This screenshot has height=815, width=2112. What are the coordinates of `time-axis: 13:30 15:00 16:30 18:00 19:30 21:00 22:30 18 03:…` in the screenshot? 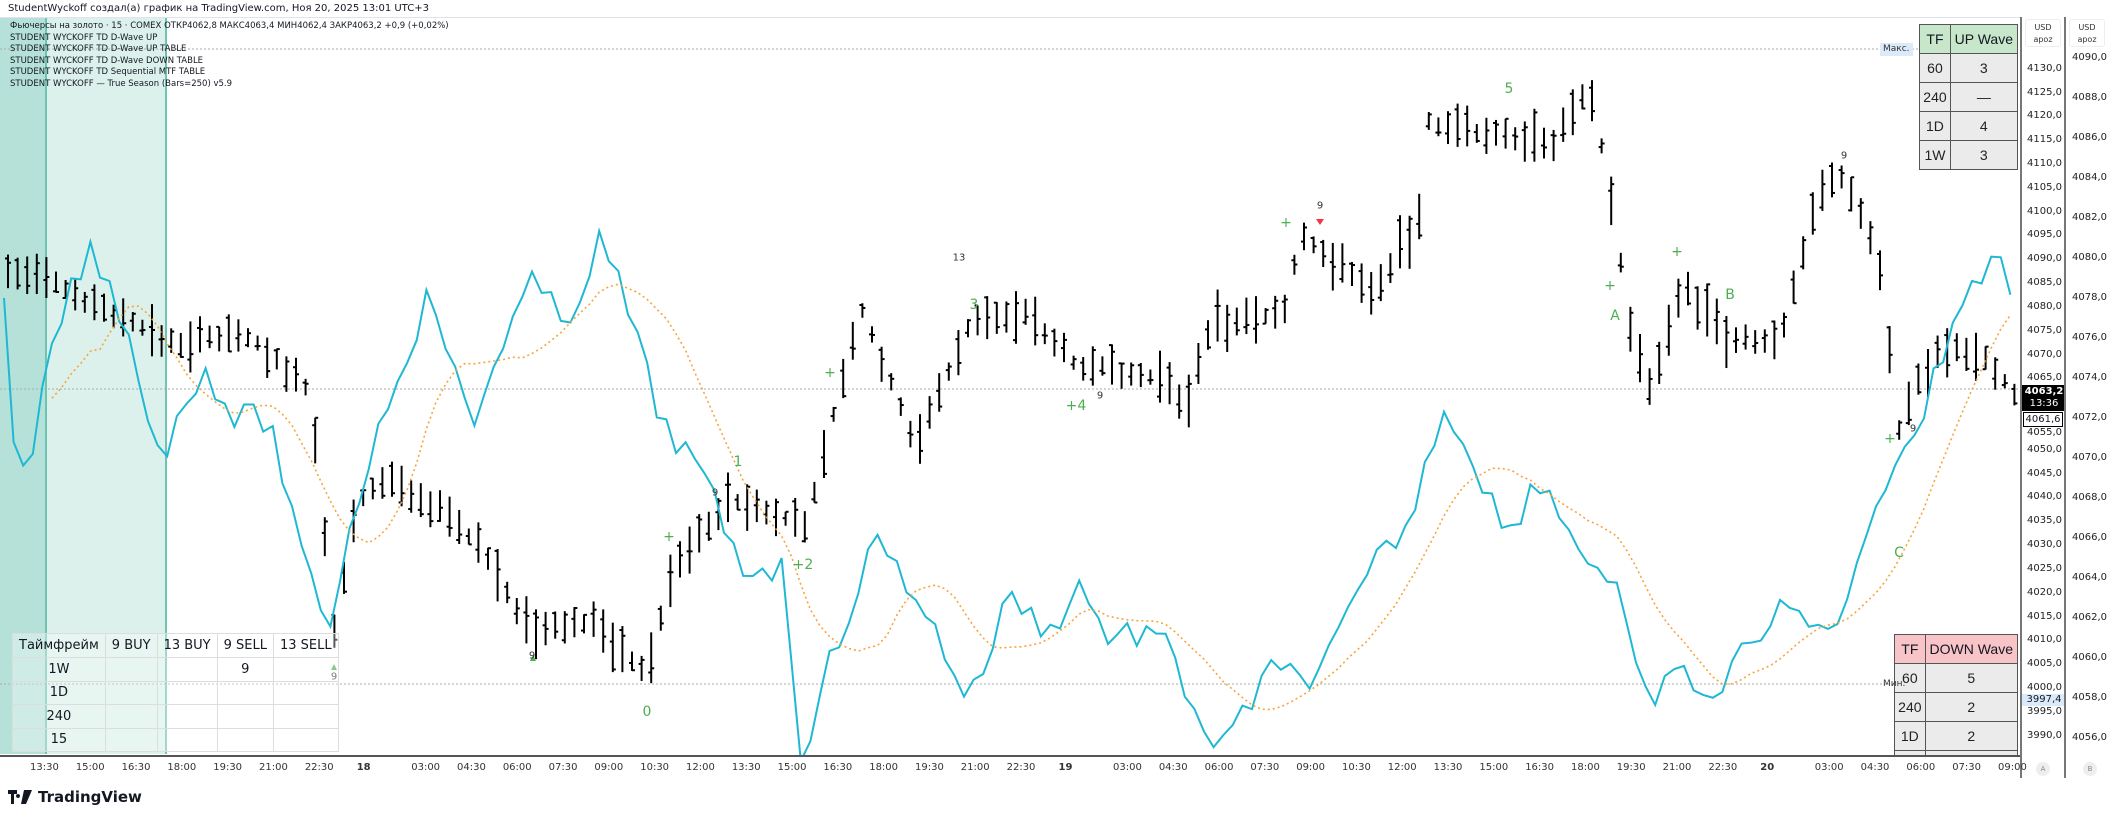 It's located at (1013, 766).